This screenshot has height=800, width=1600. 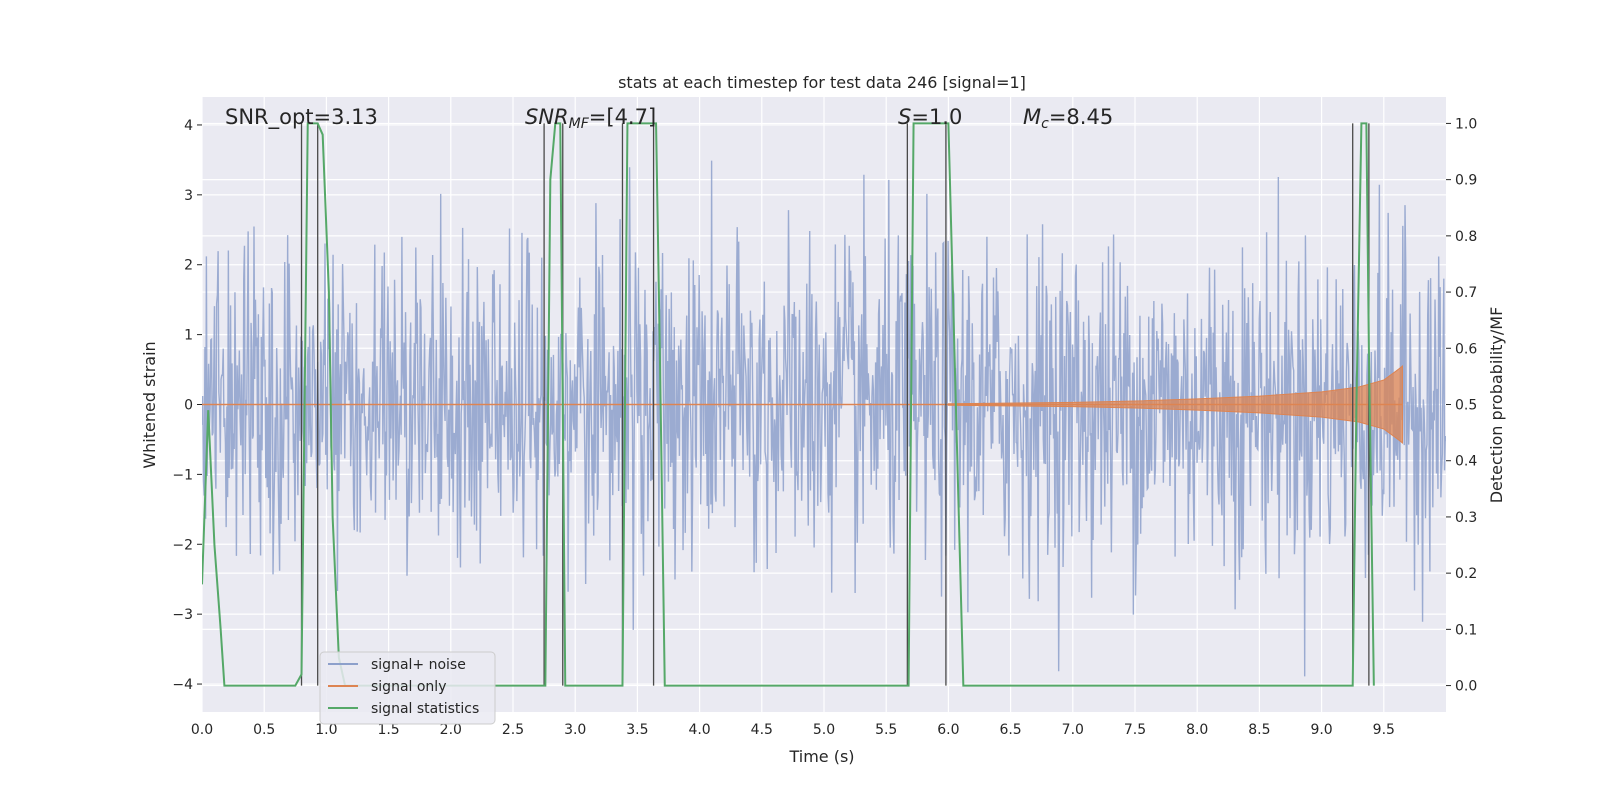 What do you see at coordinates (182, 615) in the screenshot?
I see `y-tick-label: −3` at bounding box center [182, 615].